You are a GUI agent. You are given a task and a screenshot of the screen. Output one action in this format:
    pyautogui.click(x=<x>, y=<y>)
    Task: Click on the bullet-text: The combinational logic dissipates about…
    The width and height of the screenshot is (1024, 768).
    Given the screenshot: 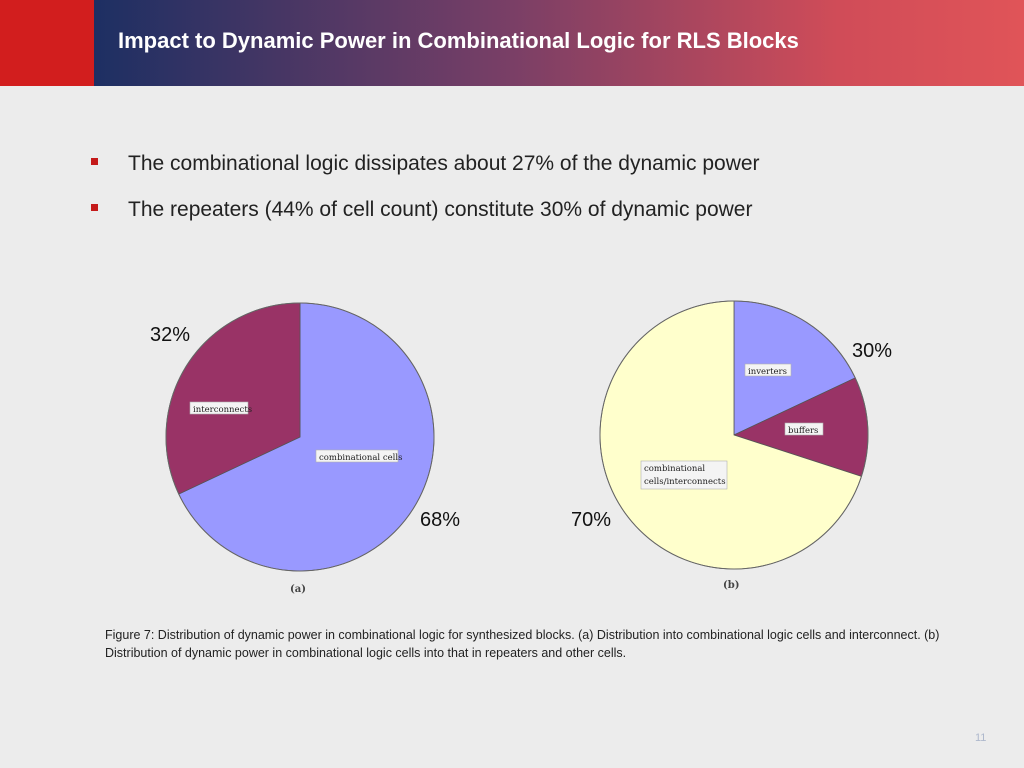 What is the action you would take?
    pyautogui.click(x=444, y=163)
    